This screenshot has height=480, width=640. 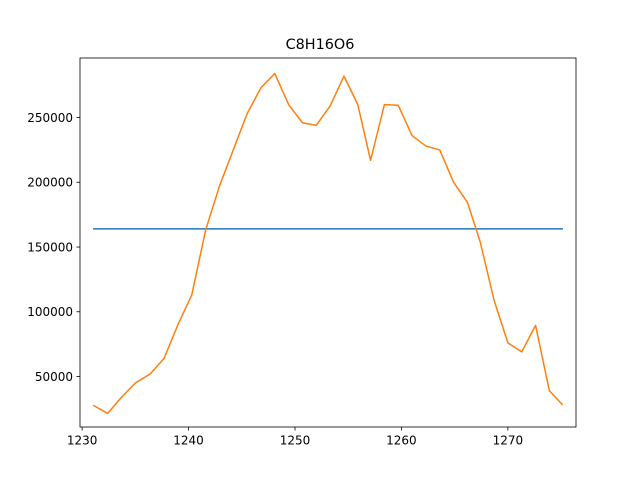 What do you see at coordinates (295, 441) in the screenshot?
I see `x-tick-label: 1250` at bounding box center [295, 441].